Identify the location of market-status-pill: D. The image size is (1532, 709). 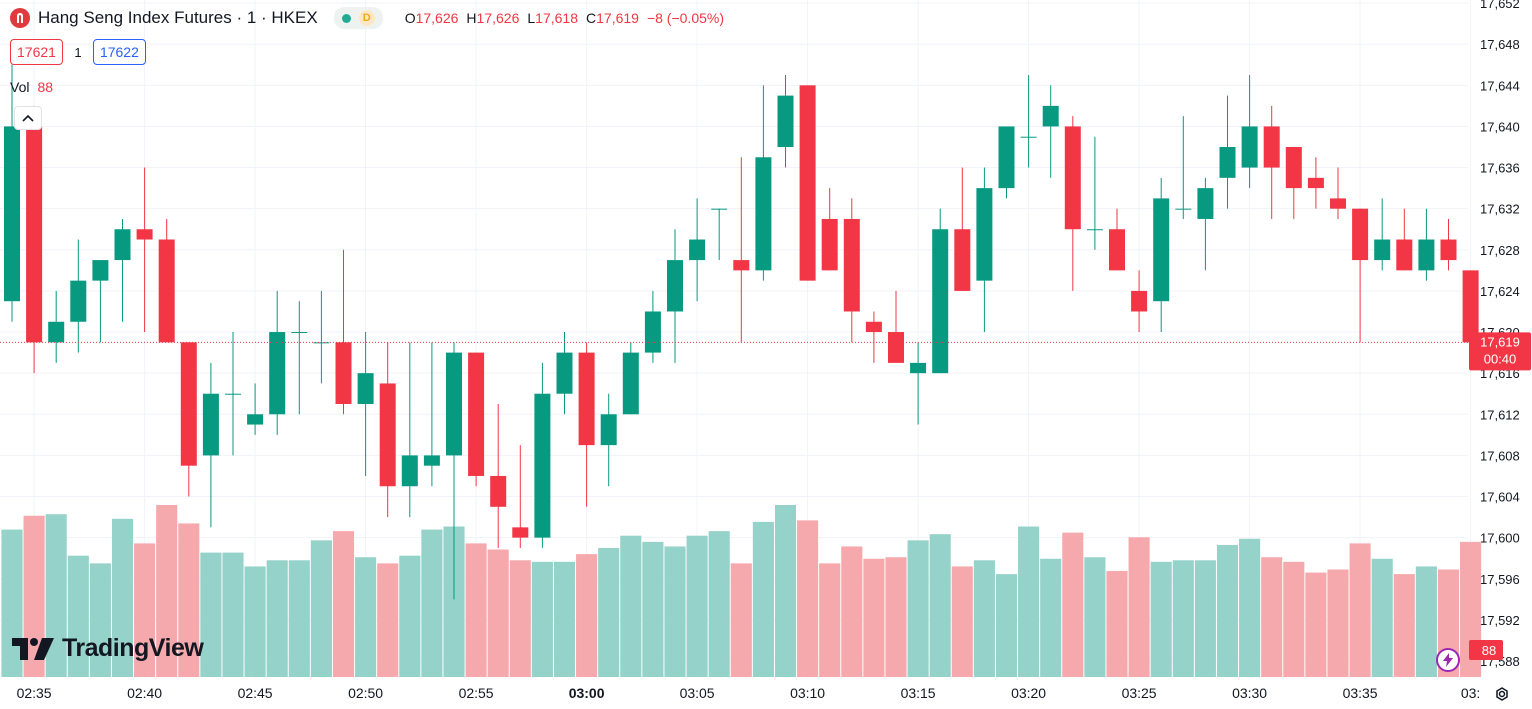
(358, 18).